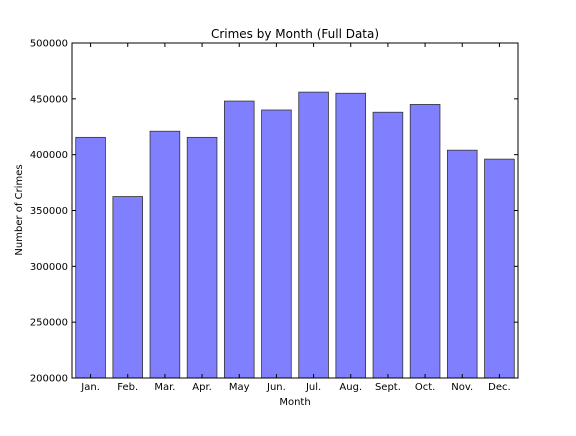 Image resolution: width=576 pixels, height=436 pixels. I want to click on y-tick-label: 350000, so click(49, 211).